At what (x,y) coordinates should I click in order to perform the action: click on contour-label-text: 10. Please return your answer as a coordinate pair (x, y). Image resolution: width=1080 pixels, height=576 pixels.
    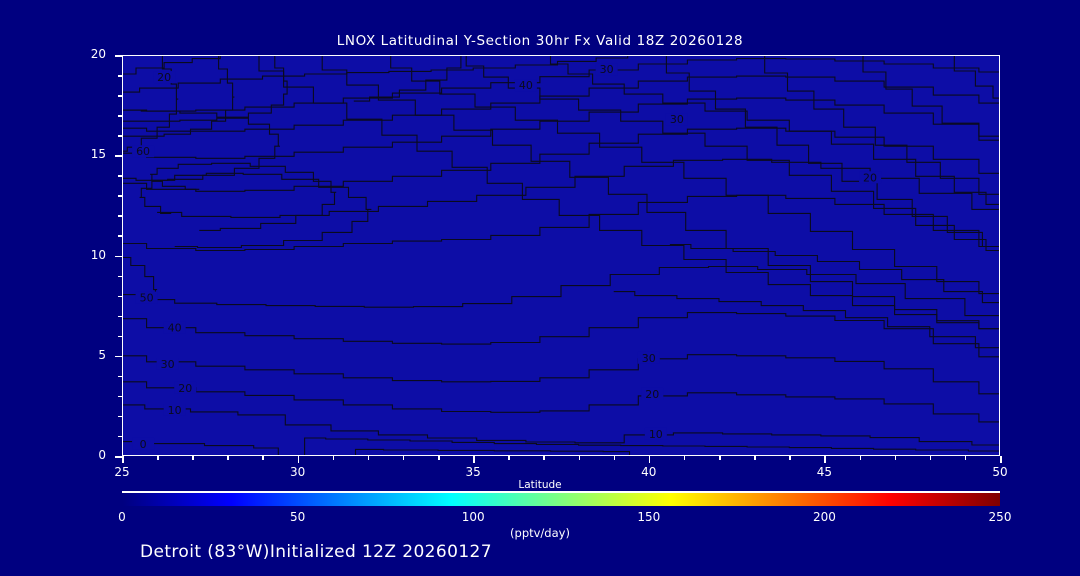
    Looking at the image, I should click on (175, 410).